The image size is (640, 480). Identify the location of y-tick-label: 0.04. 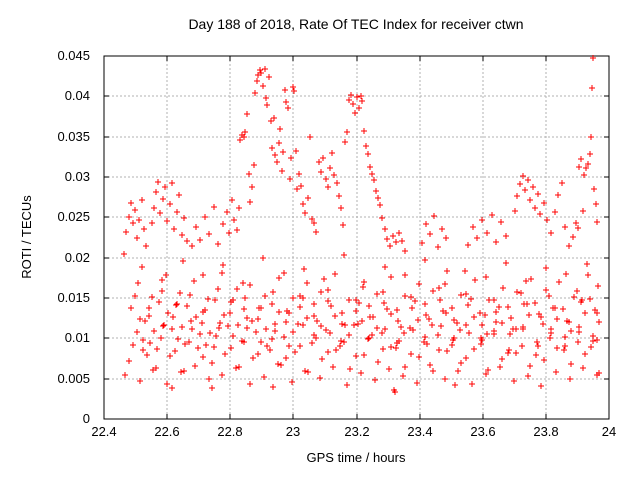
(77, 95).